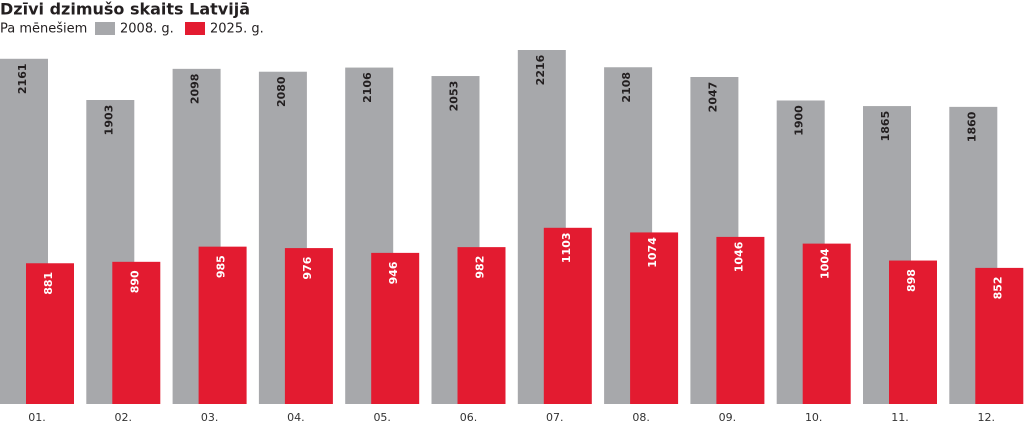  What do you see at coordinates (37, 417) in the screenshot?
I see `x-tick-label: 01.` at bounding box center [37, 417].